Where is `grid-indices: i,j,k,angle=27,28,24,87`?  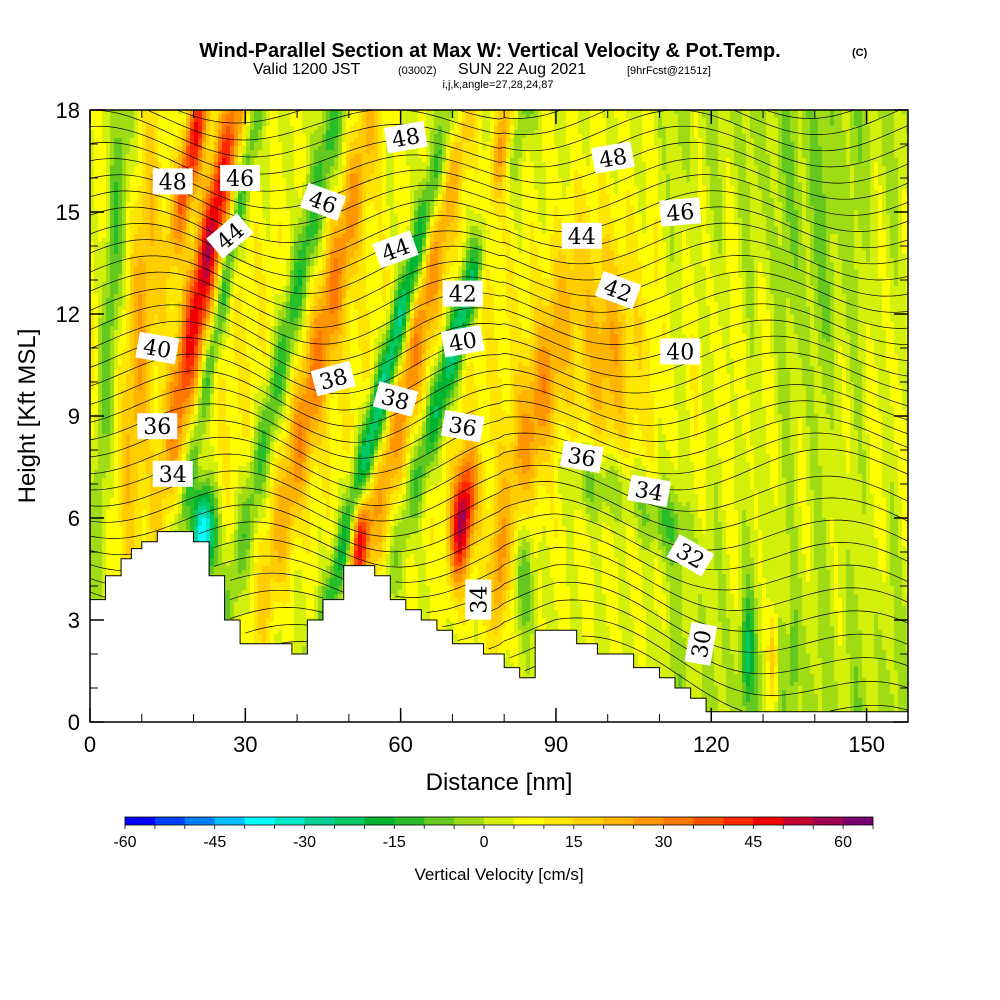
grid-indices: i,j,k,angle=27,28,24,87 is located at coordinates (497, 85).